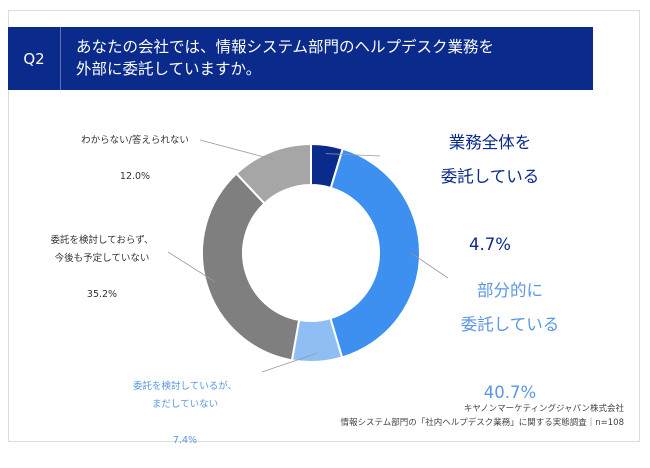 This screenshot has width=650, height=468. I want to click on leader-line-entire, so click(353, 155).